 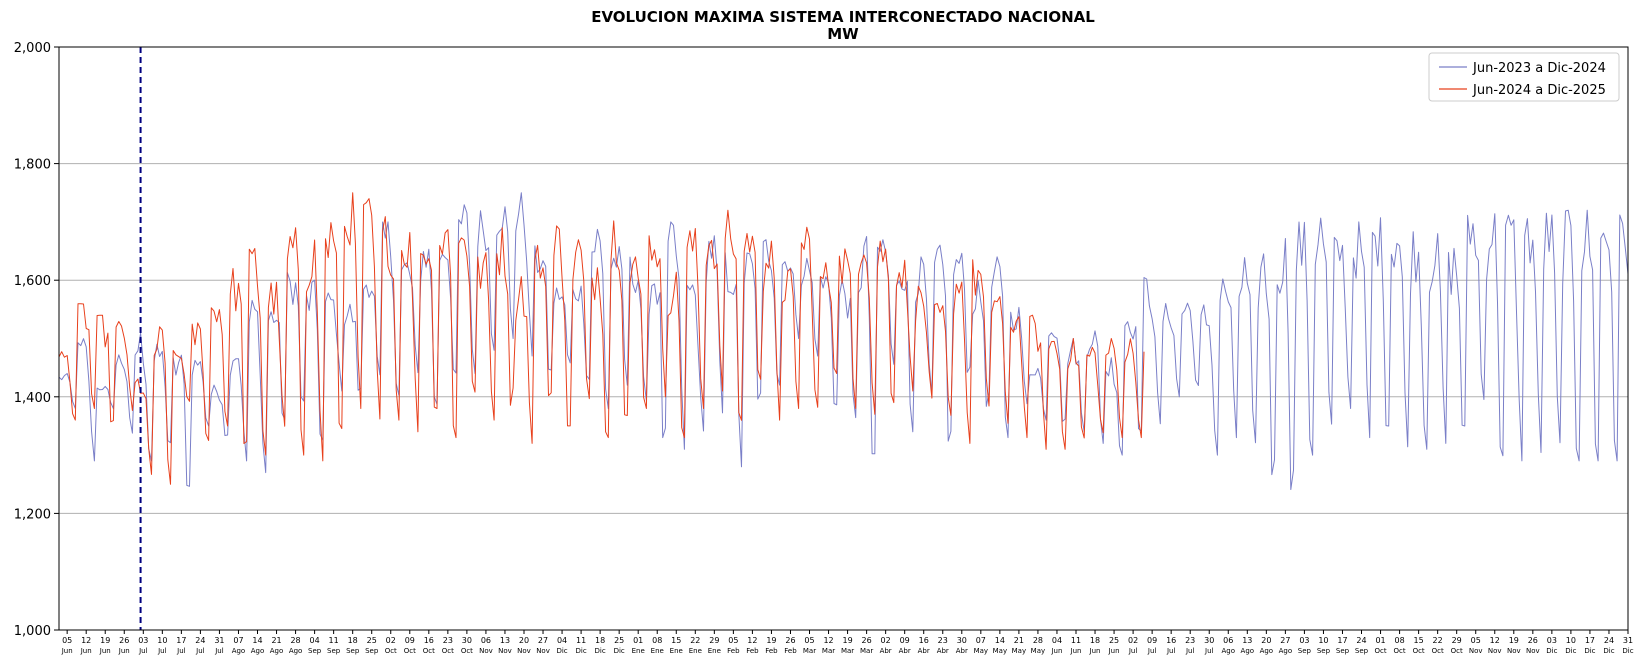 What do you see at coordinates (752, 640) in the screenshot?
I see `x-tick-day: 12` at bounding box center [752, 640].